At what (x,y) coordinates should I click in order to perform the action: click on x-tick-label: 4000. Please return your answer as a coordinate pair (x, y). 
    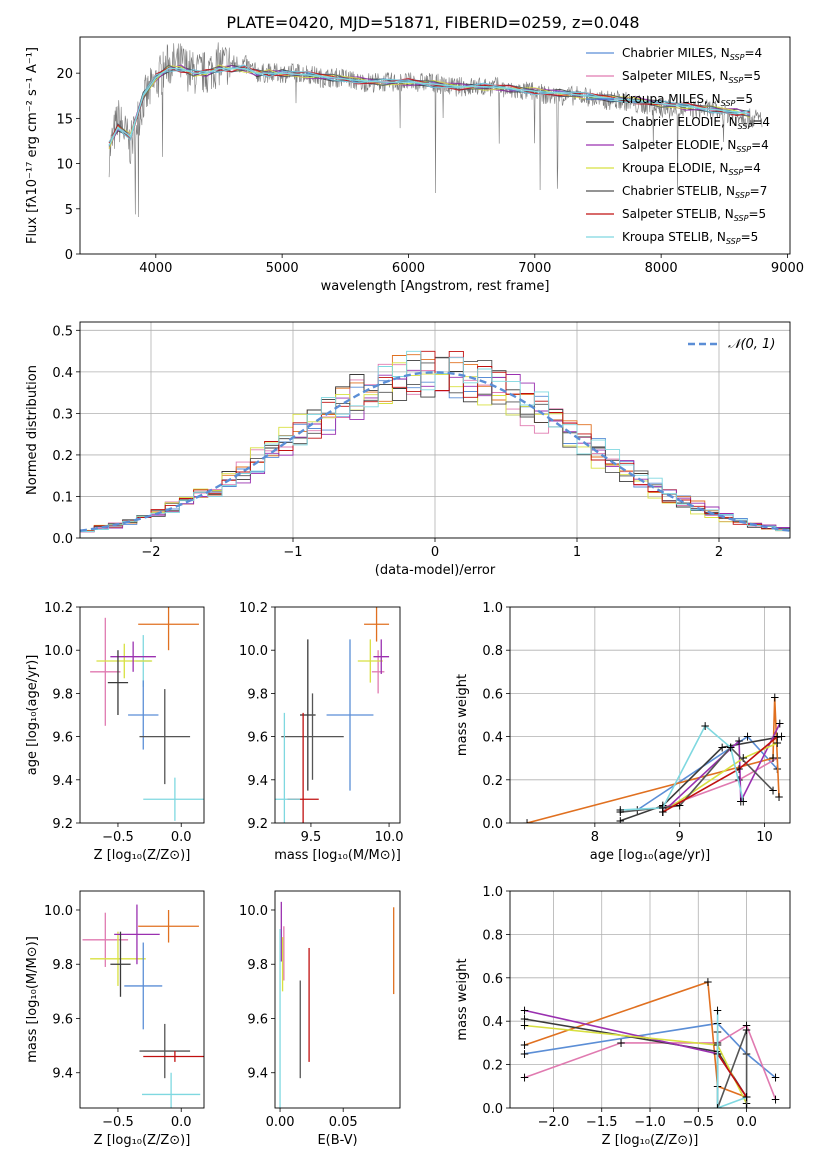
    Looking at the image, I should click on (155, 268).